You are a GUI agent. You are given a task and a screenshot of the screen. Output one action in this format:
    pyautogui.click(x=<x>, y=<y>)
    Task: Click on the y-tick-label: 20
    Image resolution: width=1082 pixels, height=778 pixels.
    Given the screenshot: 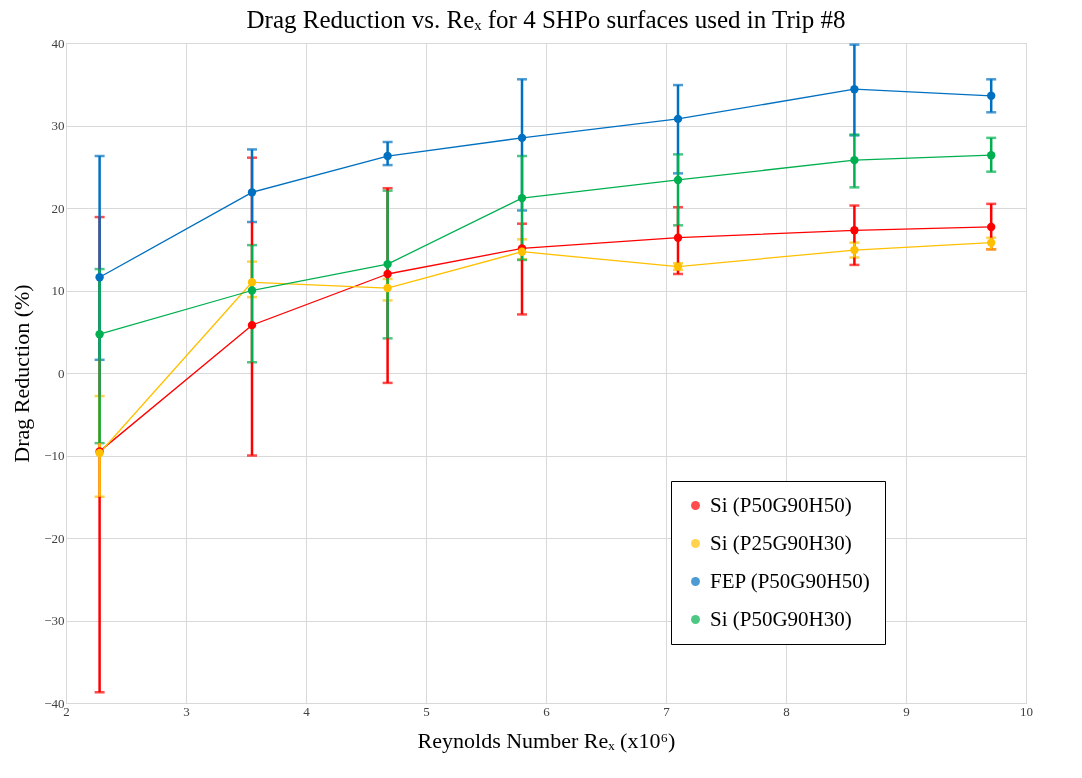 What is the action you would take?
    pyautogui.click(x=58, y=208)
    